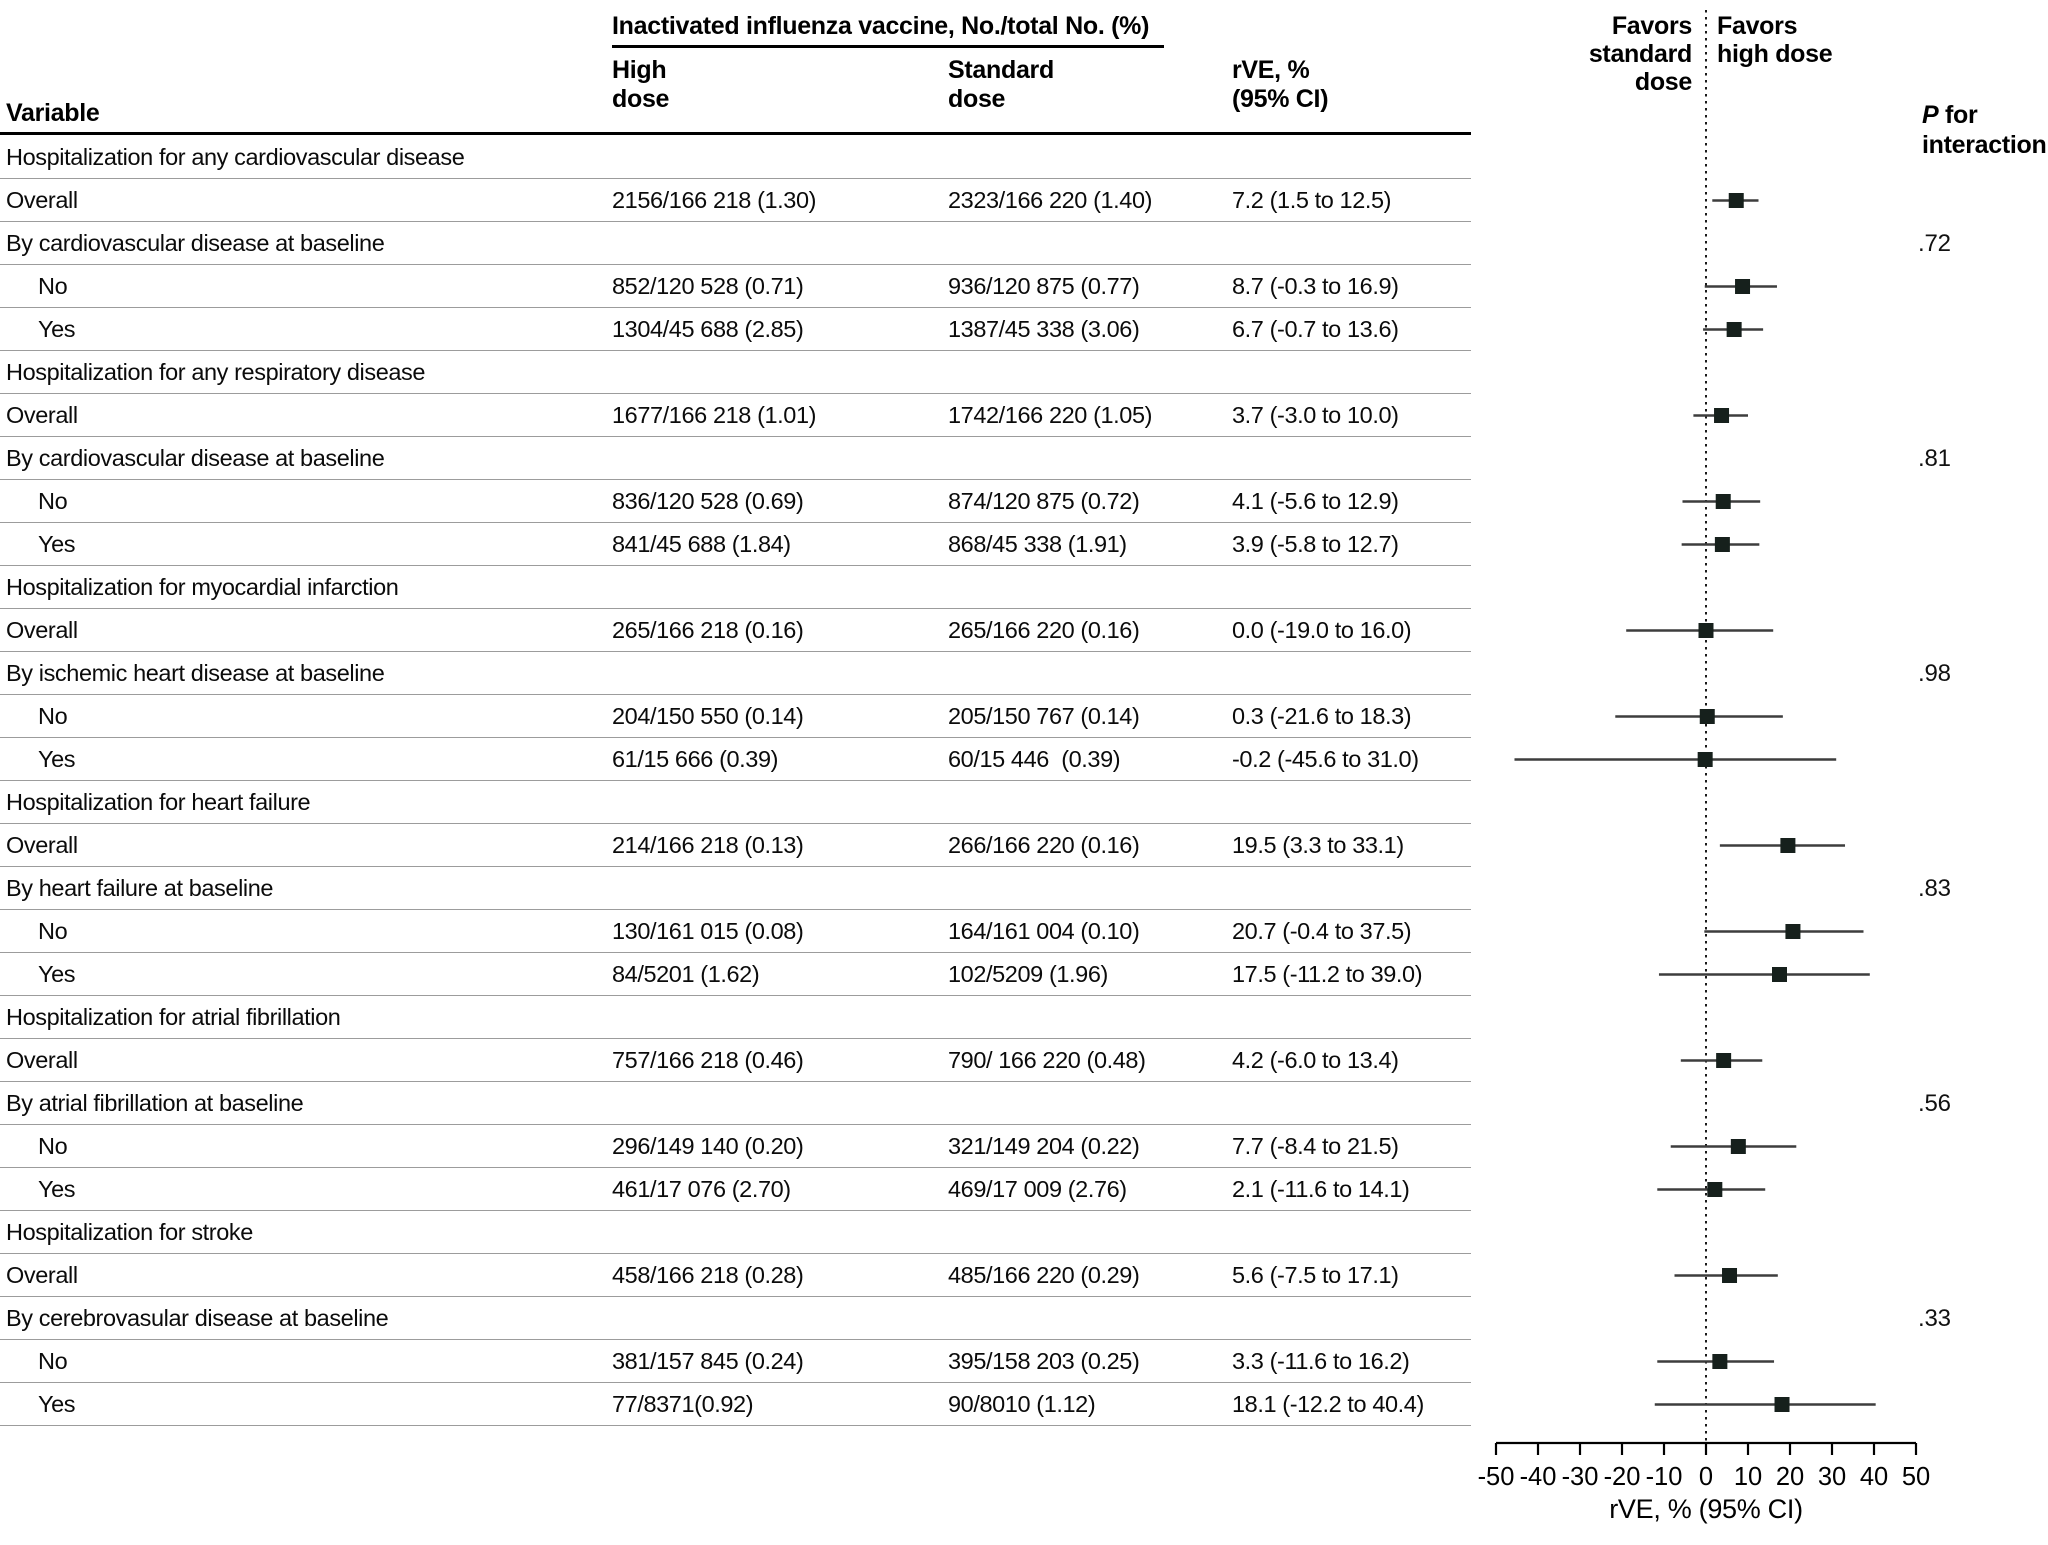  Describe the element at coordinates (1280, 84) in the screenshot. I see `column-header-rve: rVE, % (95% CI)` at that location.